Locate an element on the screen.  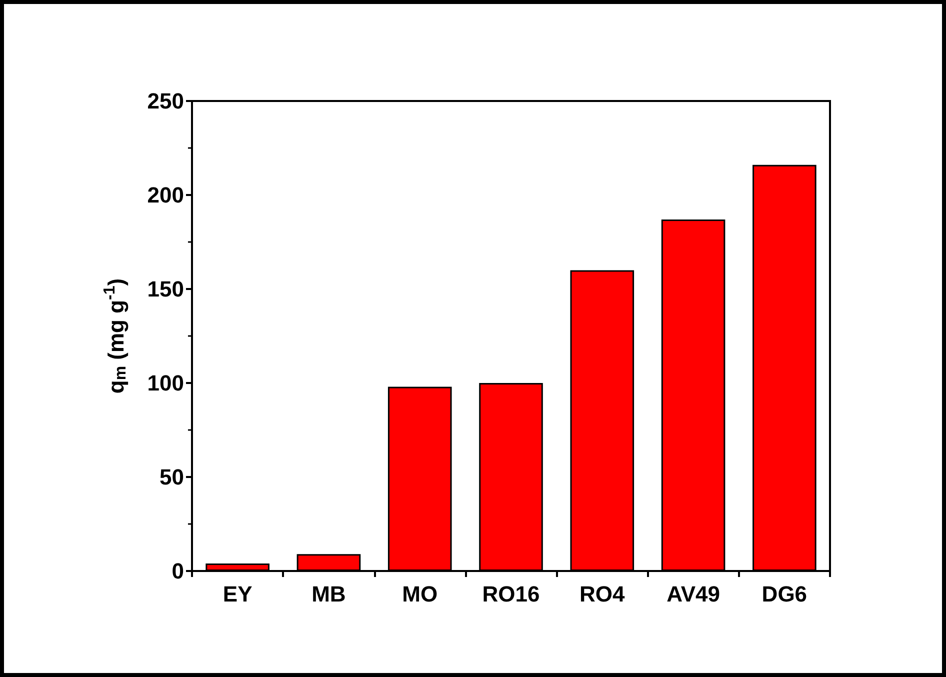
x-tick-label: RO16 is located at coordinates (511, 594).